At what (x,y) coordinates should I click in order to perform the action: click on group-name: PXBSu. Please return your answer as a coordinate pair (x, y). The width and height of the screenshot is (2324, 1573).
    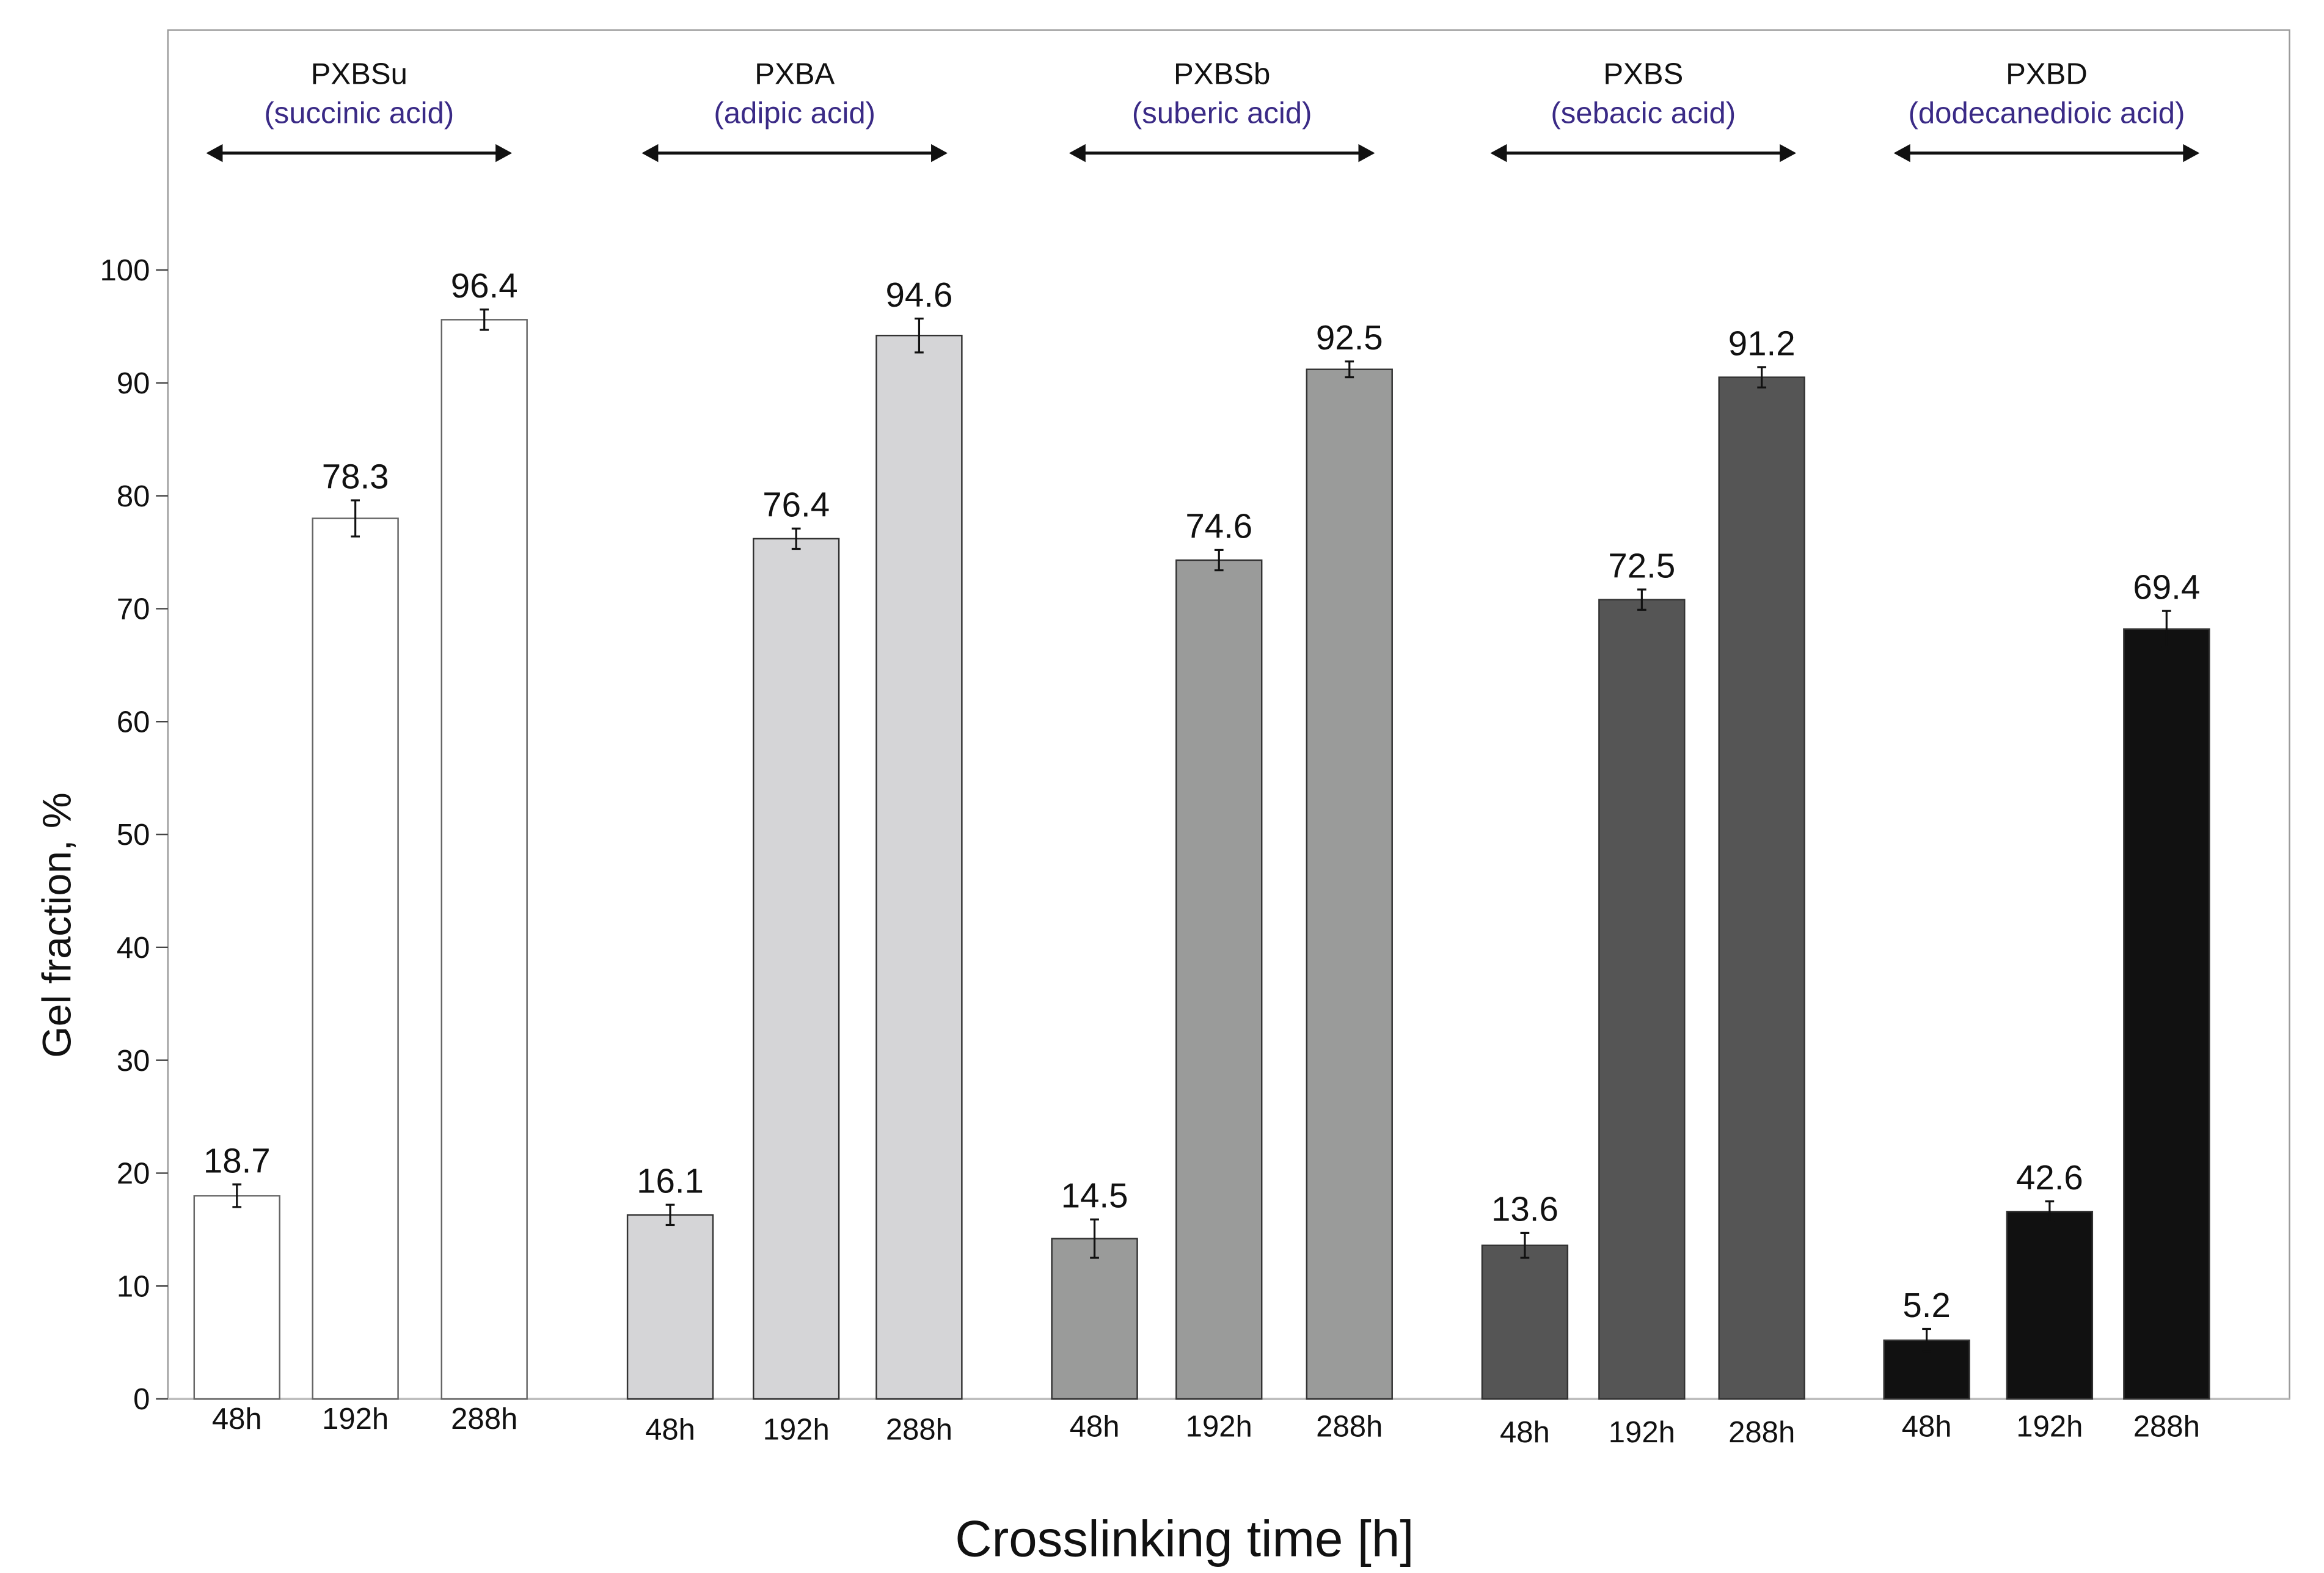
    Looking at the image, I should click on (359, 74).